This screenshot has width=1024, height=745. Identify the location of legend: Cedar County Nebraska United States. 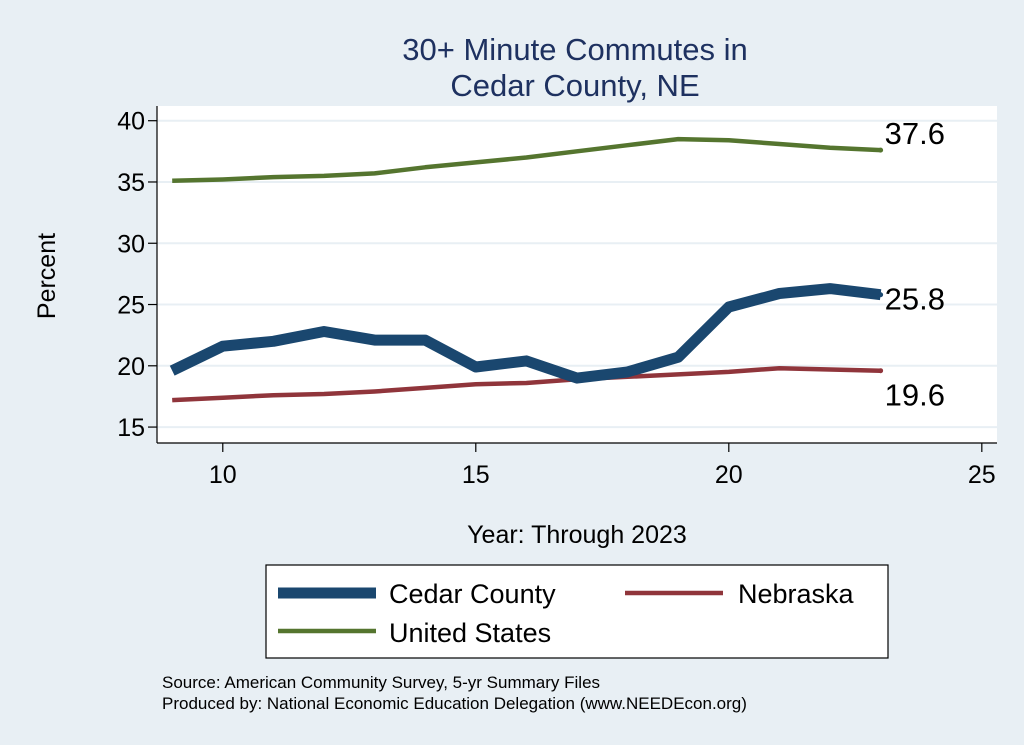
(577, 611).